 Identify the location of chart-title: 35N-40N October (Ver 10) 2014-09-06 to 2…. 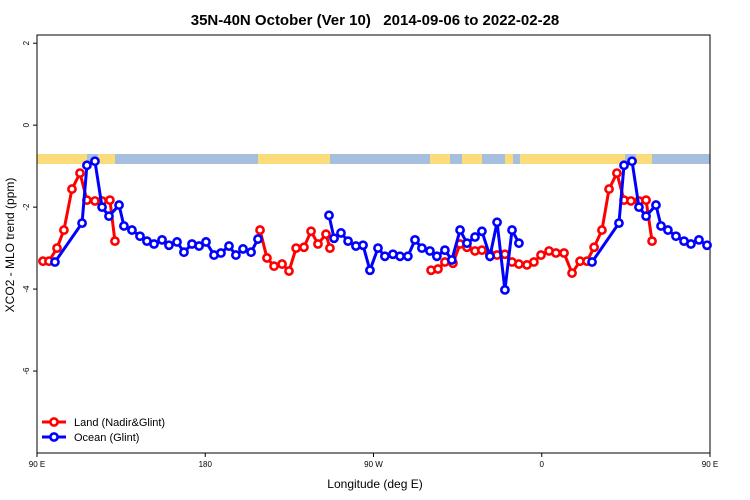
(375, 20).